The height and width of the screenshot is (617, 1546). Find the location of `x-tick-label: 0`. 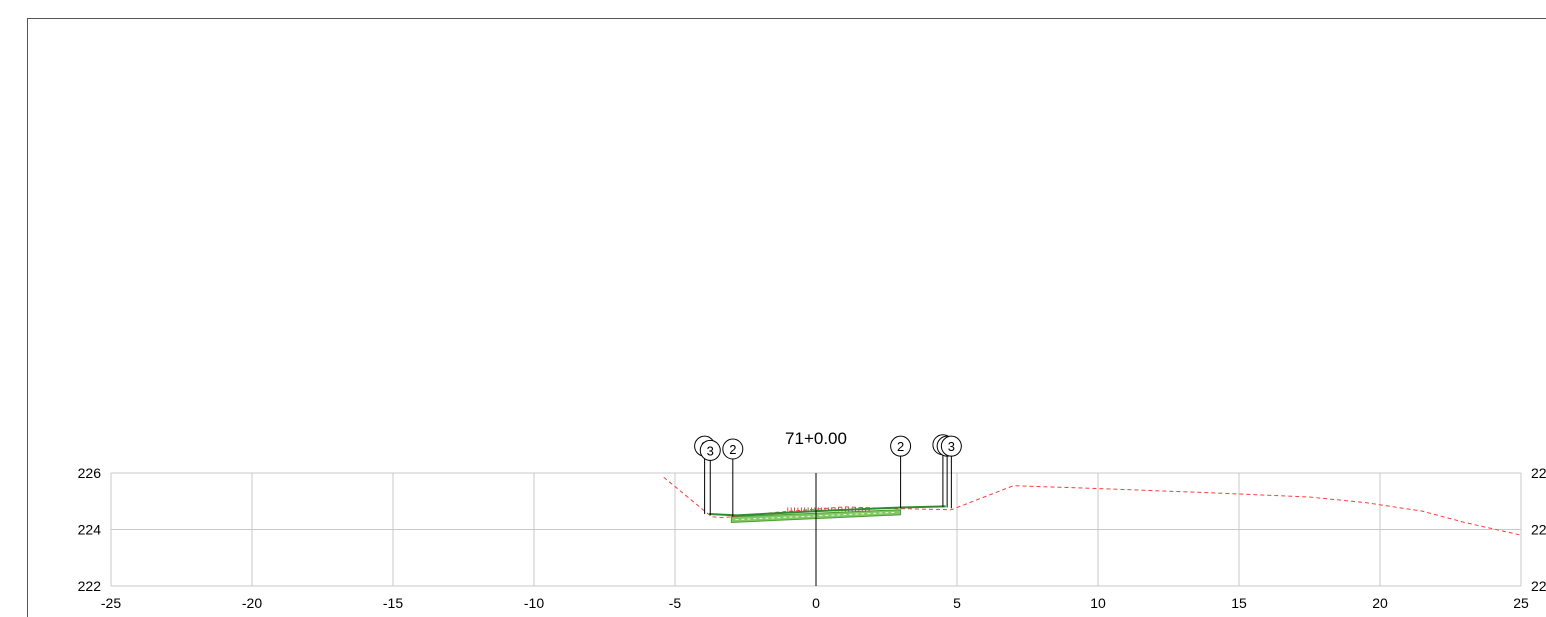

x-tick-label: 0 is located at coordinates (816, 603).